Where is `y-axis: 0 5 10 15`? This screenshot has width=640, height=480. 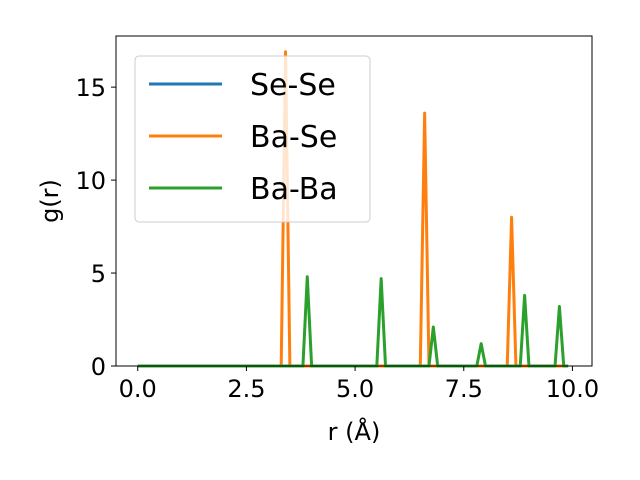
y-axis: 0 5 10 15 is located at coordinates (95, 227).